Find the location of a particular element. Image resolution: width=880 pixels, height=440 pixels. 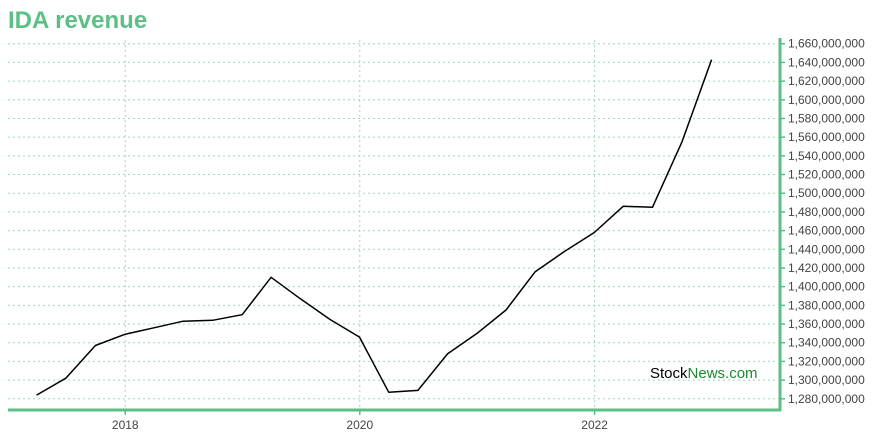

y-tick-label: 1,620,000,000 is located at coordinates (826, 81).